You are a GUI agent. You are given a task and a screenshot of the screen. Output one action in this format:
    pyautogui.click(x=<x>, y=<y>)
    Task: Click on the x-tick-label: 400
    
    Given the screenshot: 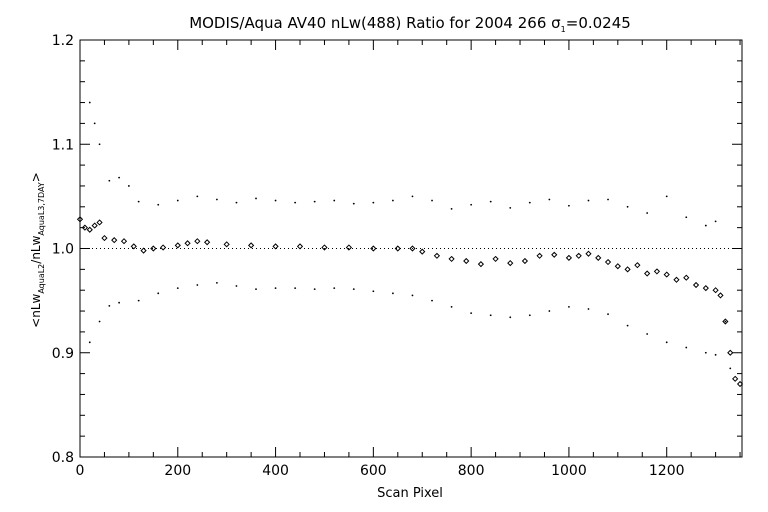 What is the action you would take?
    pyautogui.click(x=275, y=471)
    